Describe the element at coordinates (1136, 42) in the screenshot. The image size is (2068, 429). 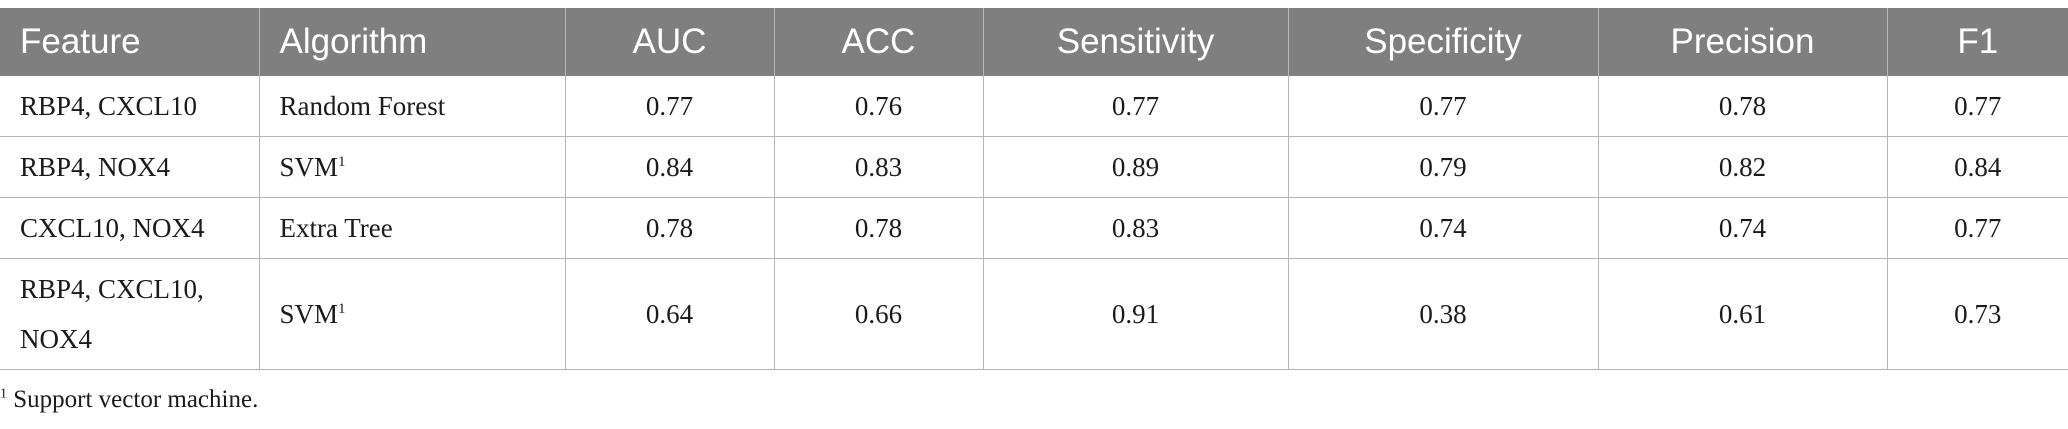
I see `header-sensitivity: Sensitivity` at that location.